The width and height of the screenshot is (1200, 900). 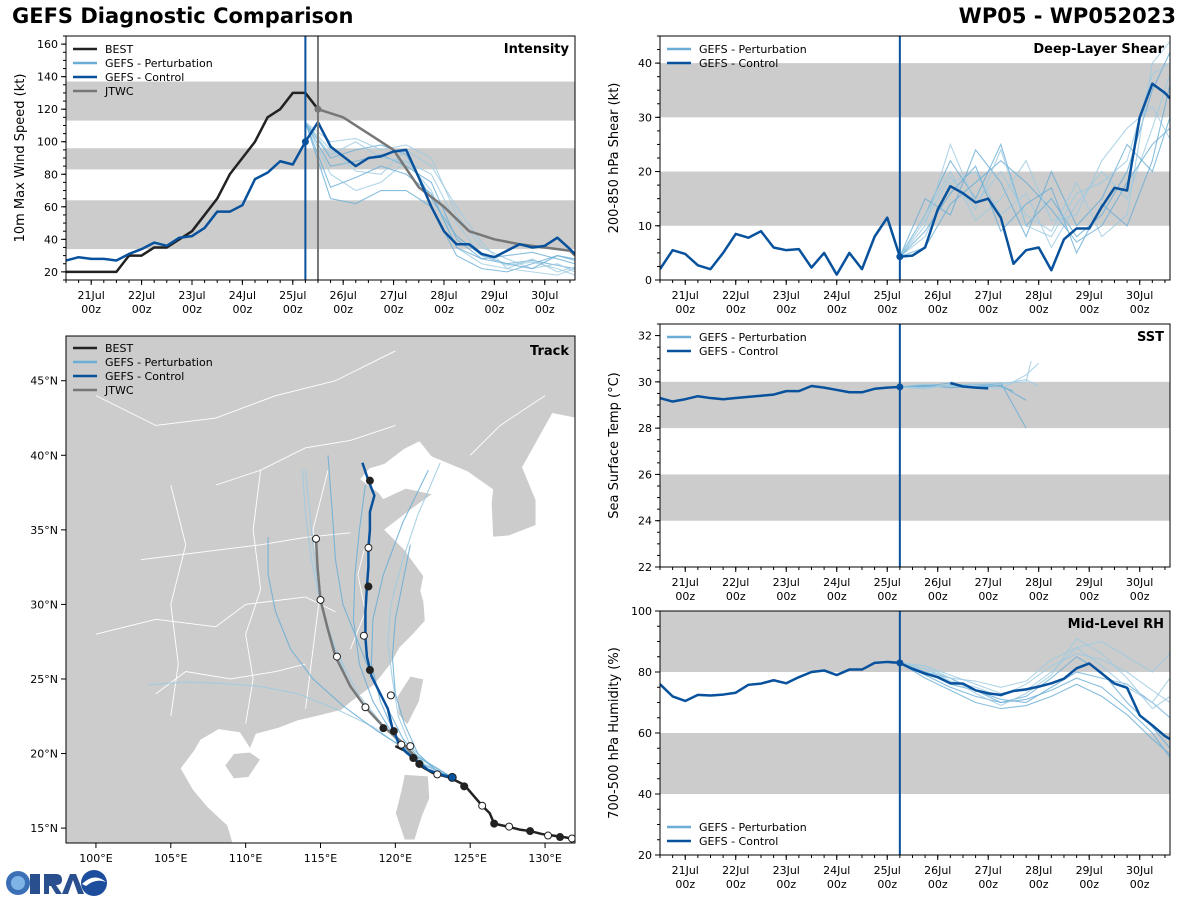 What do you see at coordinates (412, 807) in the screenshot?
I see `luzon-island` at bounding box center [412, 807].